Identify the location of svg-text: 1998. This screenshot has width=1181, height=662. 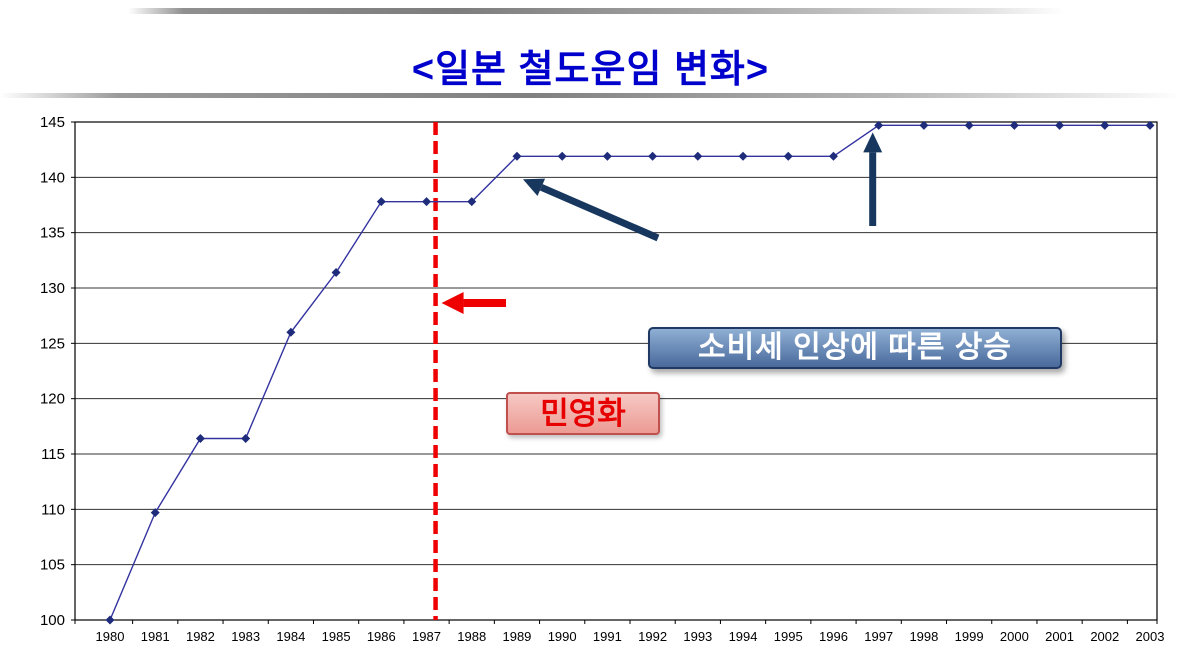
(923, 636).